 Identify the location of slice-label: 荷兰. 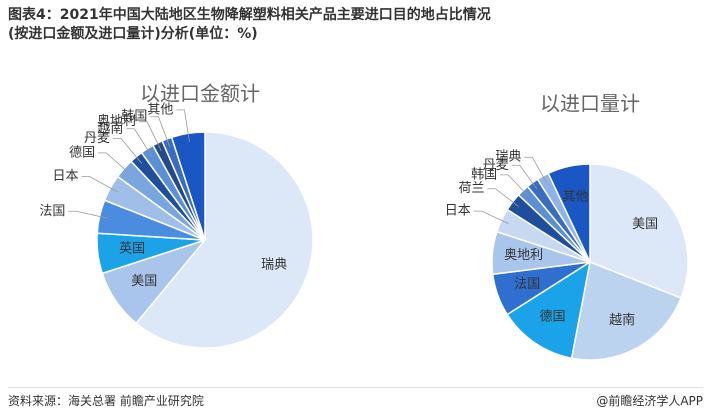
(472, 188).